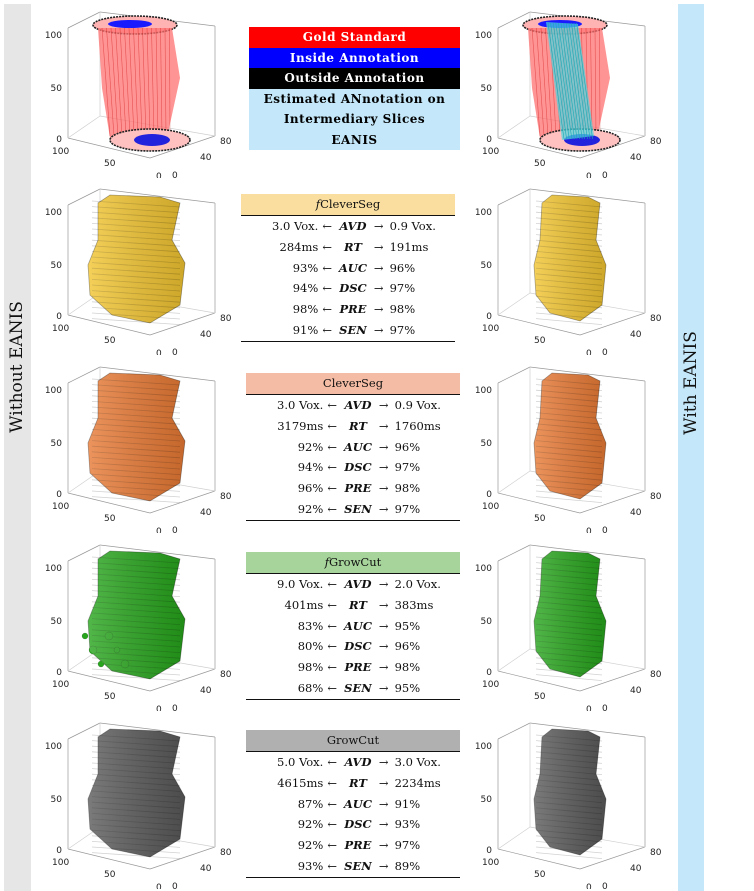  I want to click on axes-box, so click(141, 618).